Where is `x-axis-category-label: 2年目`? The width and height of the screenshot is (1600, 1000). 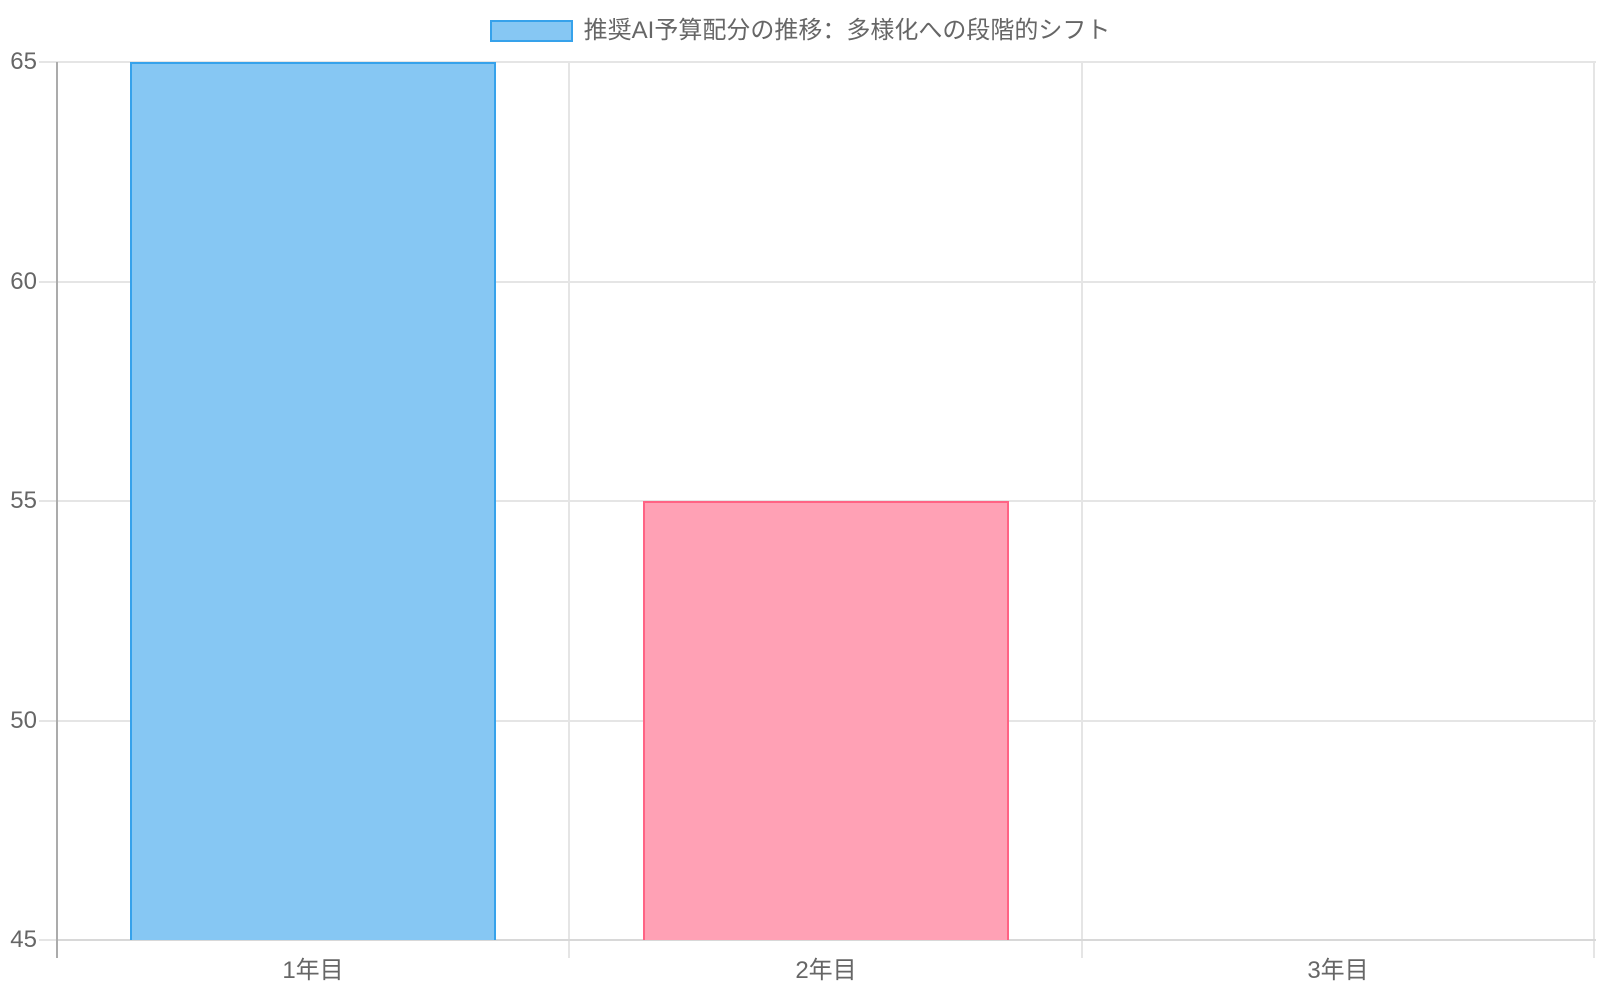 x-axis-category-label: 2年目 is located at coordinates (826, 970).